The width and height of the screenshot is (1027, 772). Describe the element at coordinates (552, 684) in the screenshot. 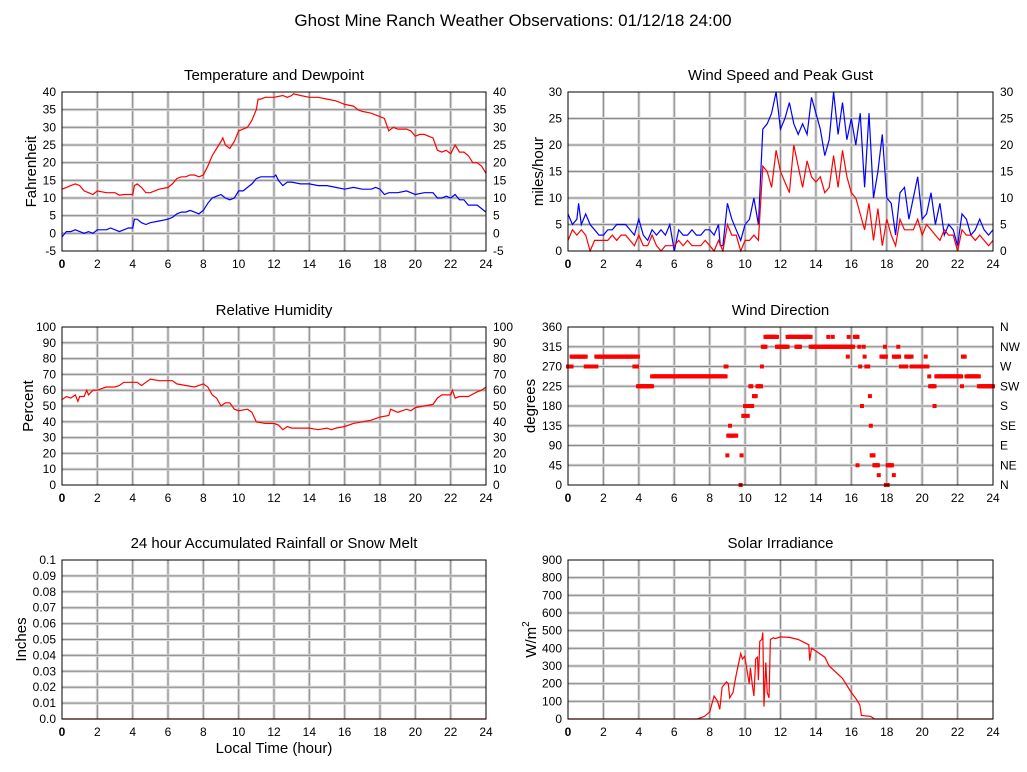

I see `y-tick-label: 200` at that location.